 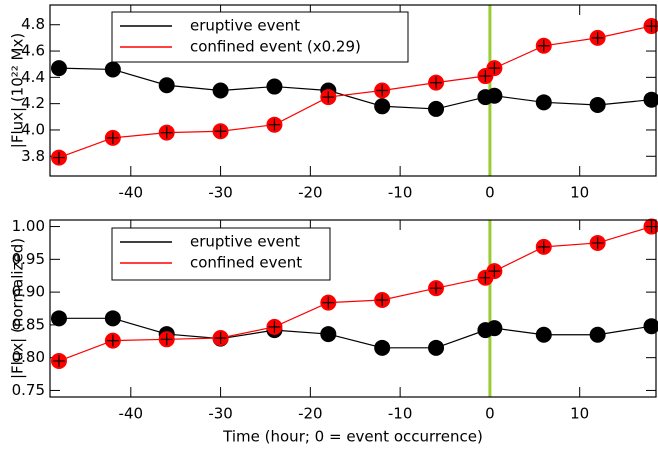 What do you see at coordinates (33, 129) in the screenshot?
I see `y-tick-label: 4.0` at bounding box center [33, 129].